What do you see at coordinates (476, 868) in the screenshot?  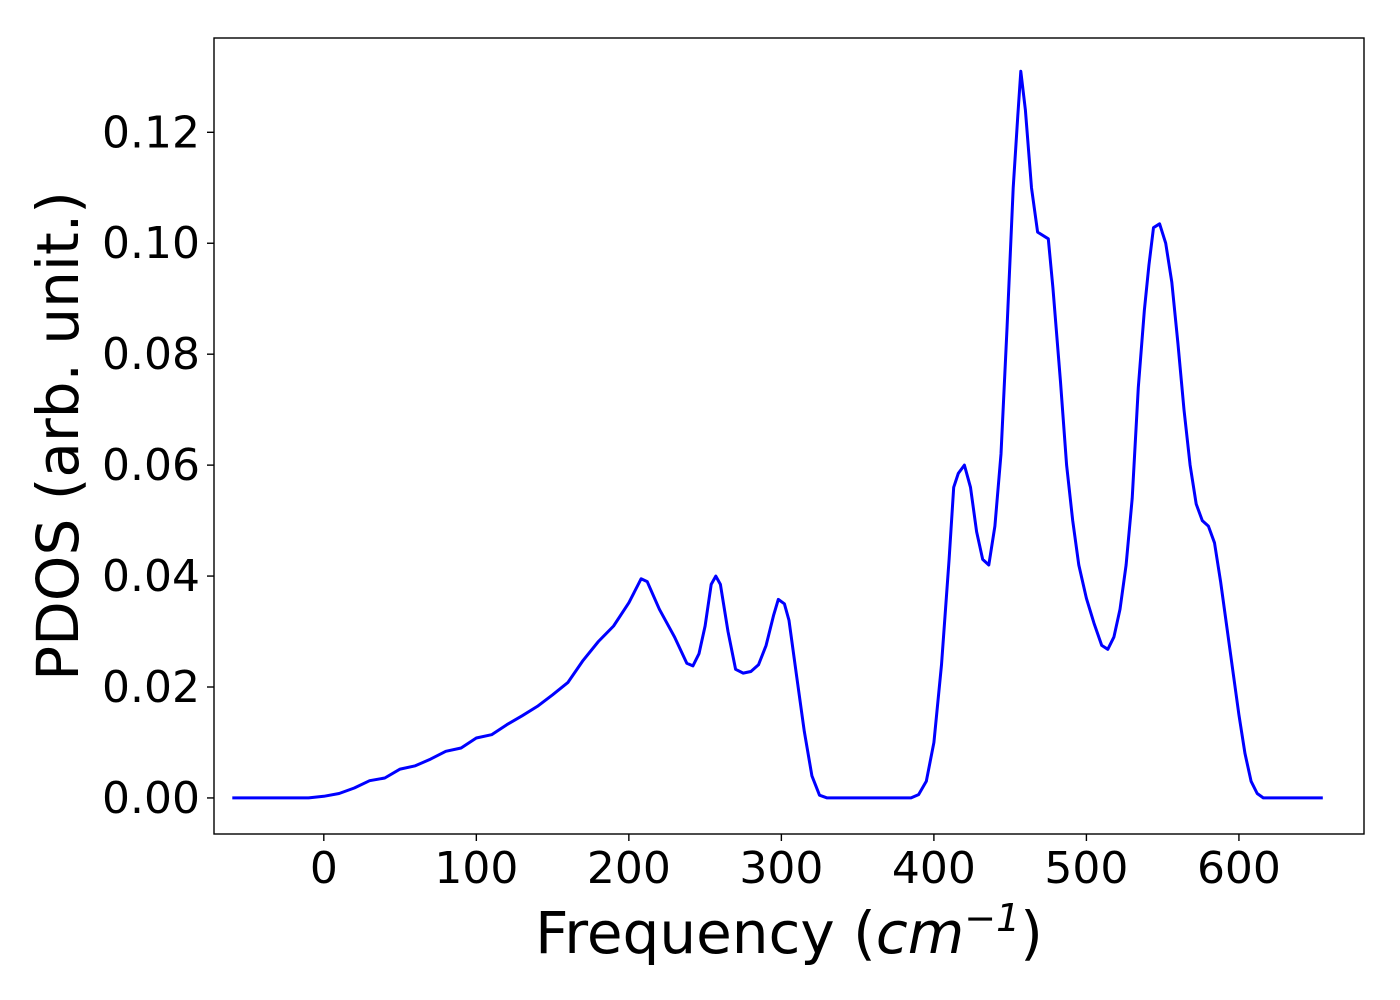 I see `x-tick-label-100: 100` at bounding box center [476, 868].